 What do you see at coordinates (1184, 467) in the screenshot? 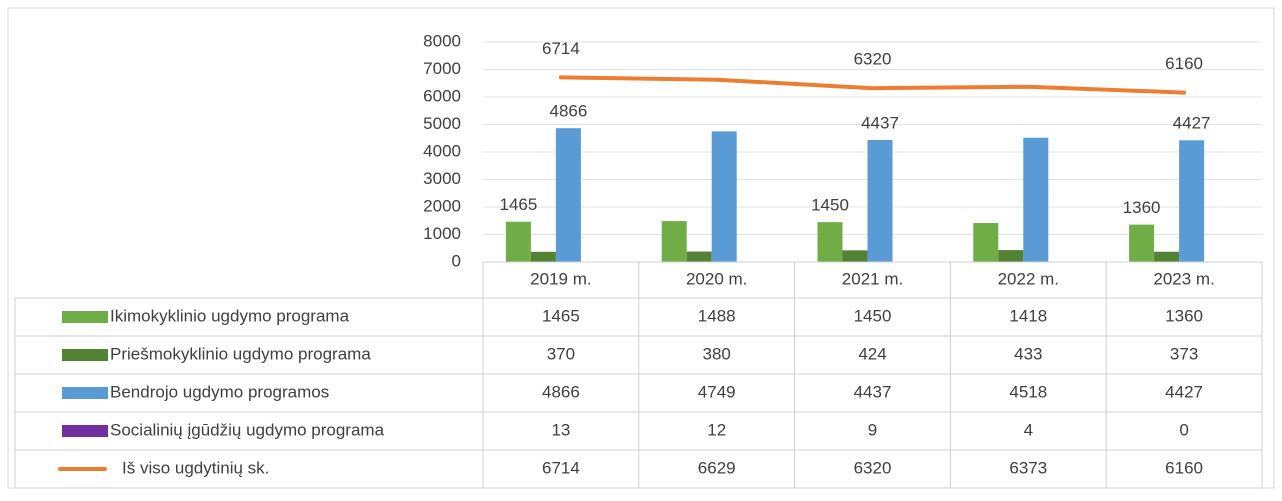
I see `table-value: 6160` at bounding box center [1184, 467].